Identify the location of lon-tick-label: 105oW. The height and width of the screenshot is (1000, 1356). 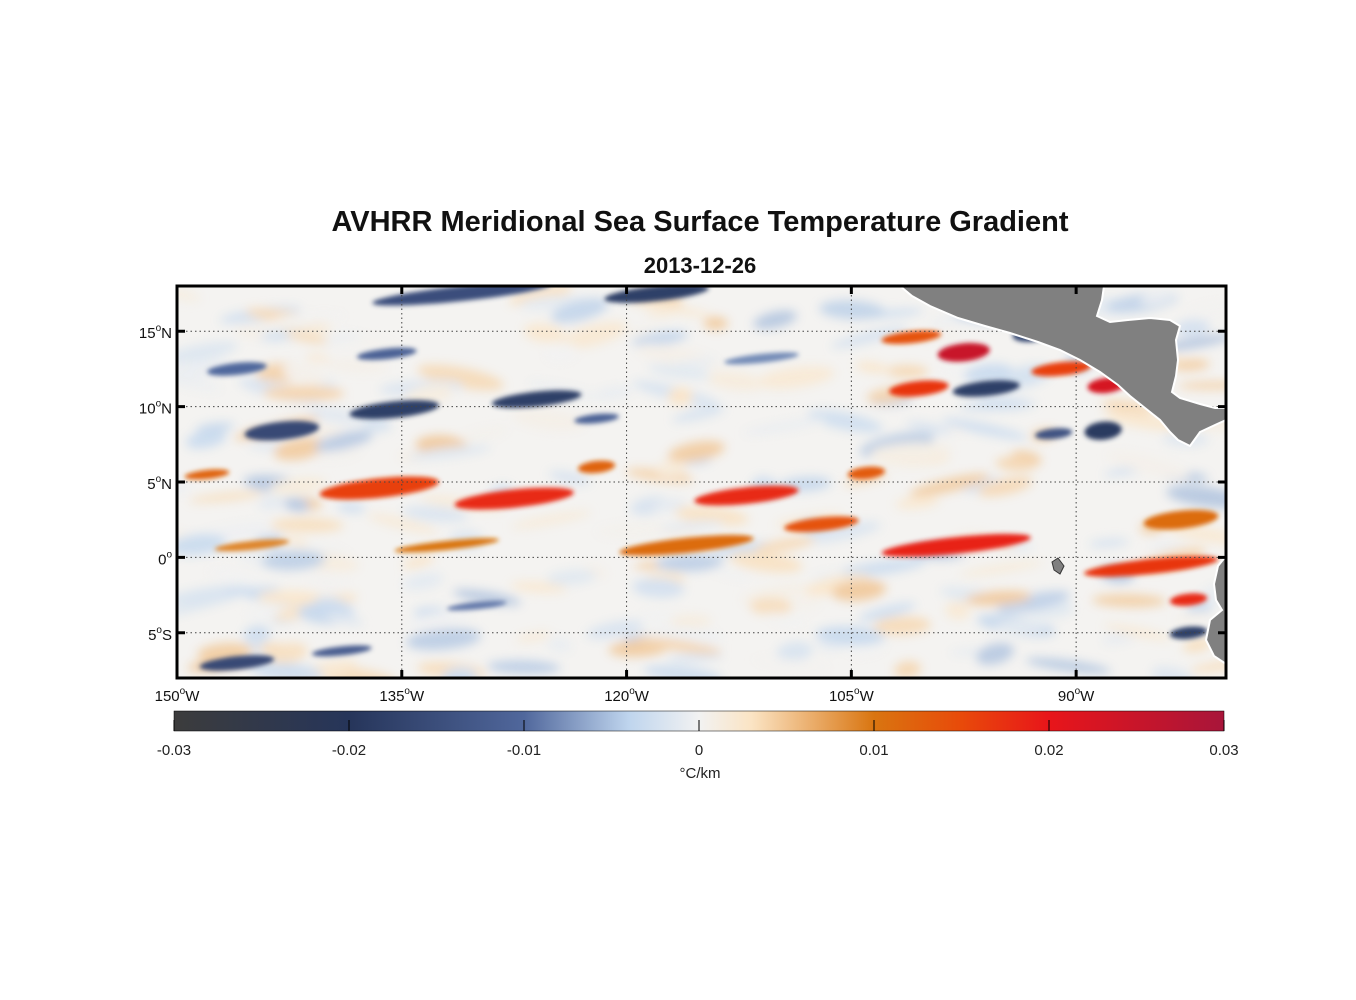
(852, 695).